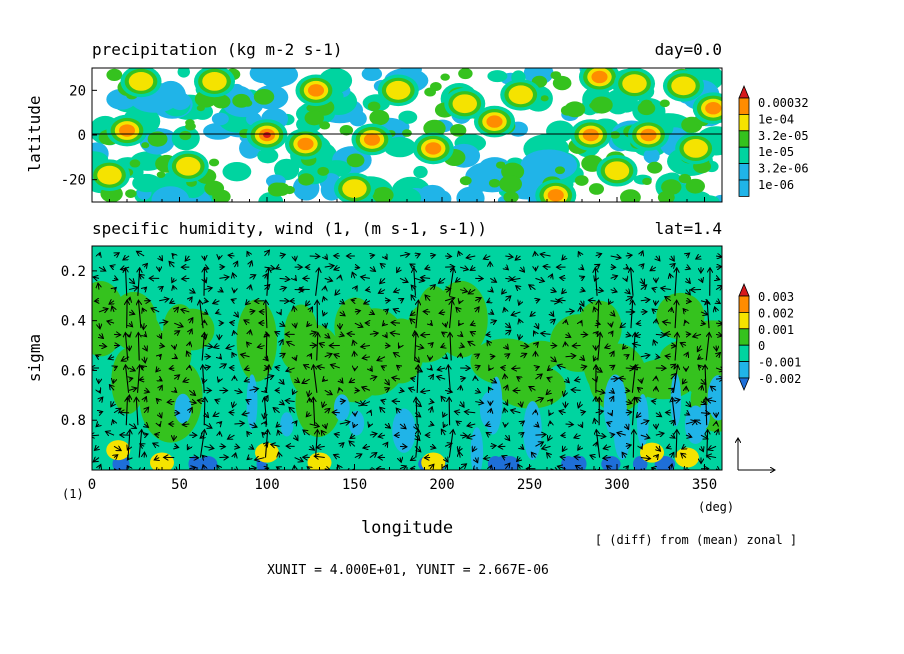 The height and width of the screenshot is (654, 904). I want to click on humidity-colorbar-label: 0.002, so click(776, 313).